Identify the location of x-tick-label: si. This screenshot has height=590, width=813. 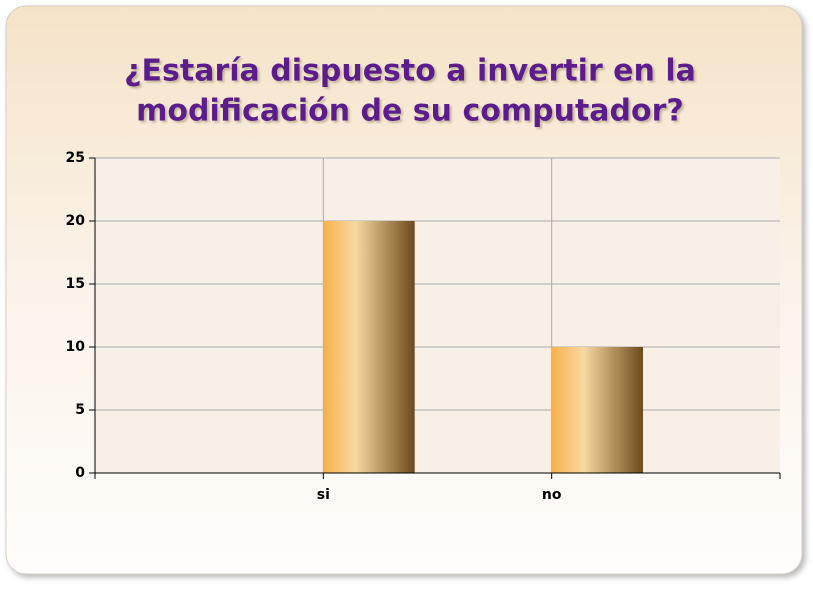
(323, 495).